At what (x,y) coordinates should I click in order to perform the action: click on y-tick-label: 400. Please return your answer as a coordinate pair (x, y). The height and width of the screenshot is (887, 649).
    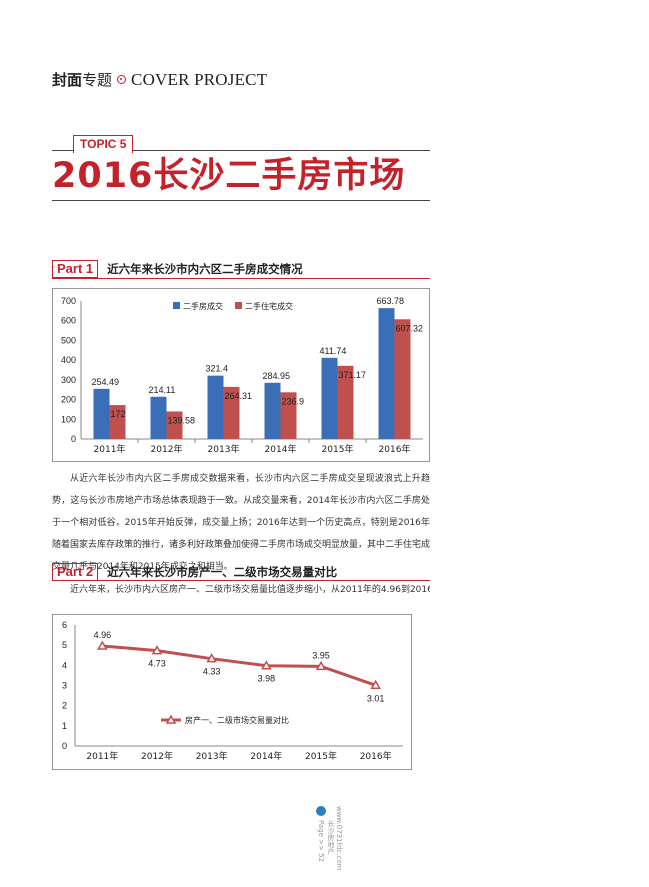
    Looking at the image, I should click on (68, 360).